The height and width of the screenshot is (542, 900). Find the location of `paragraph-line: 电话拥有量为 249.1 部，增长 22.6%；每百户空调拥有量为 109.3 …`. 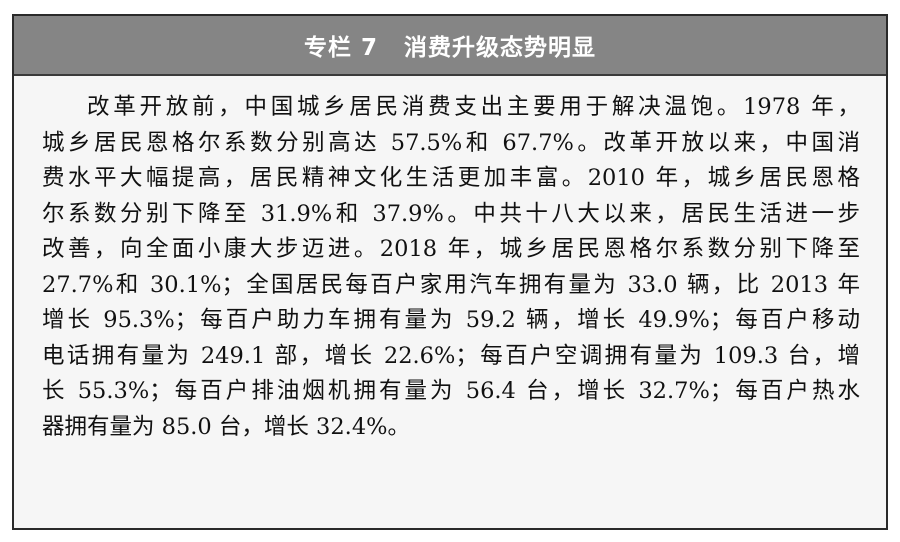

paragraph-line: 电话拥有量为 249.1 部，增长 22.6%；每百户空调拥有量为 109.3 … is located at coordinates (451, 355).